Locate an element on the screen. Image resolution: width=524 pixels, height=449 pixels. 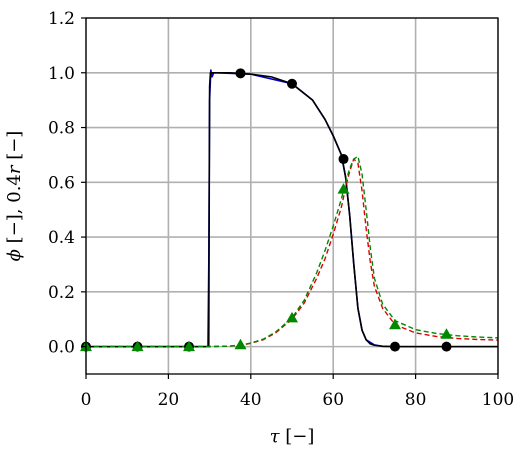
y-axis-symbol-r: r is located at coordinates (14, 169).